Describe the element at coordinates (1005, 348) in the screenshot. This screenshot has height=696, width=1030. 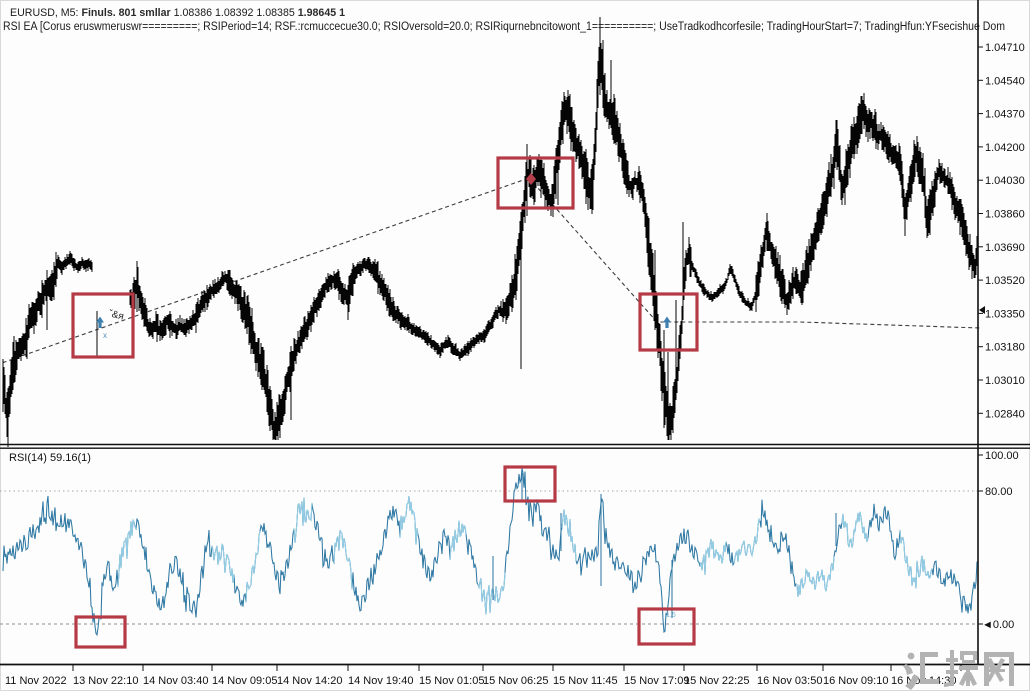
I see `svg-text: 1.03180` at that location.